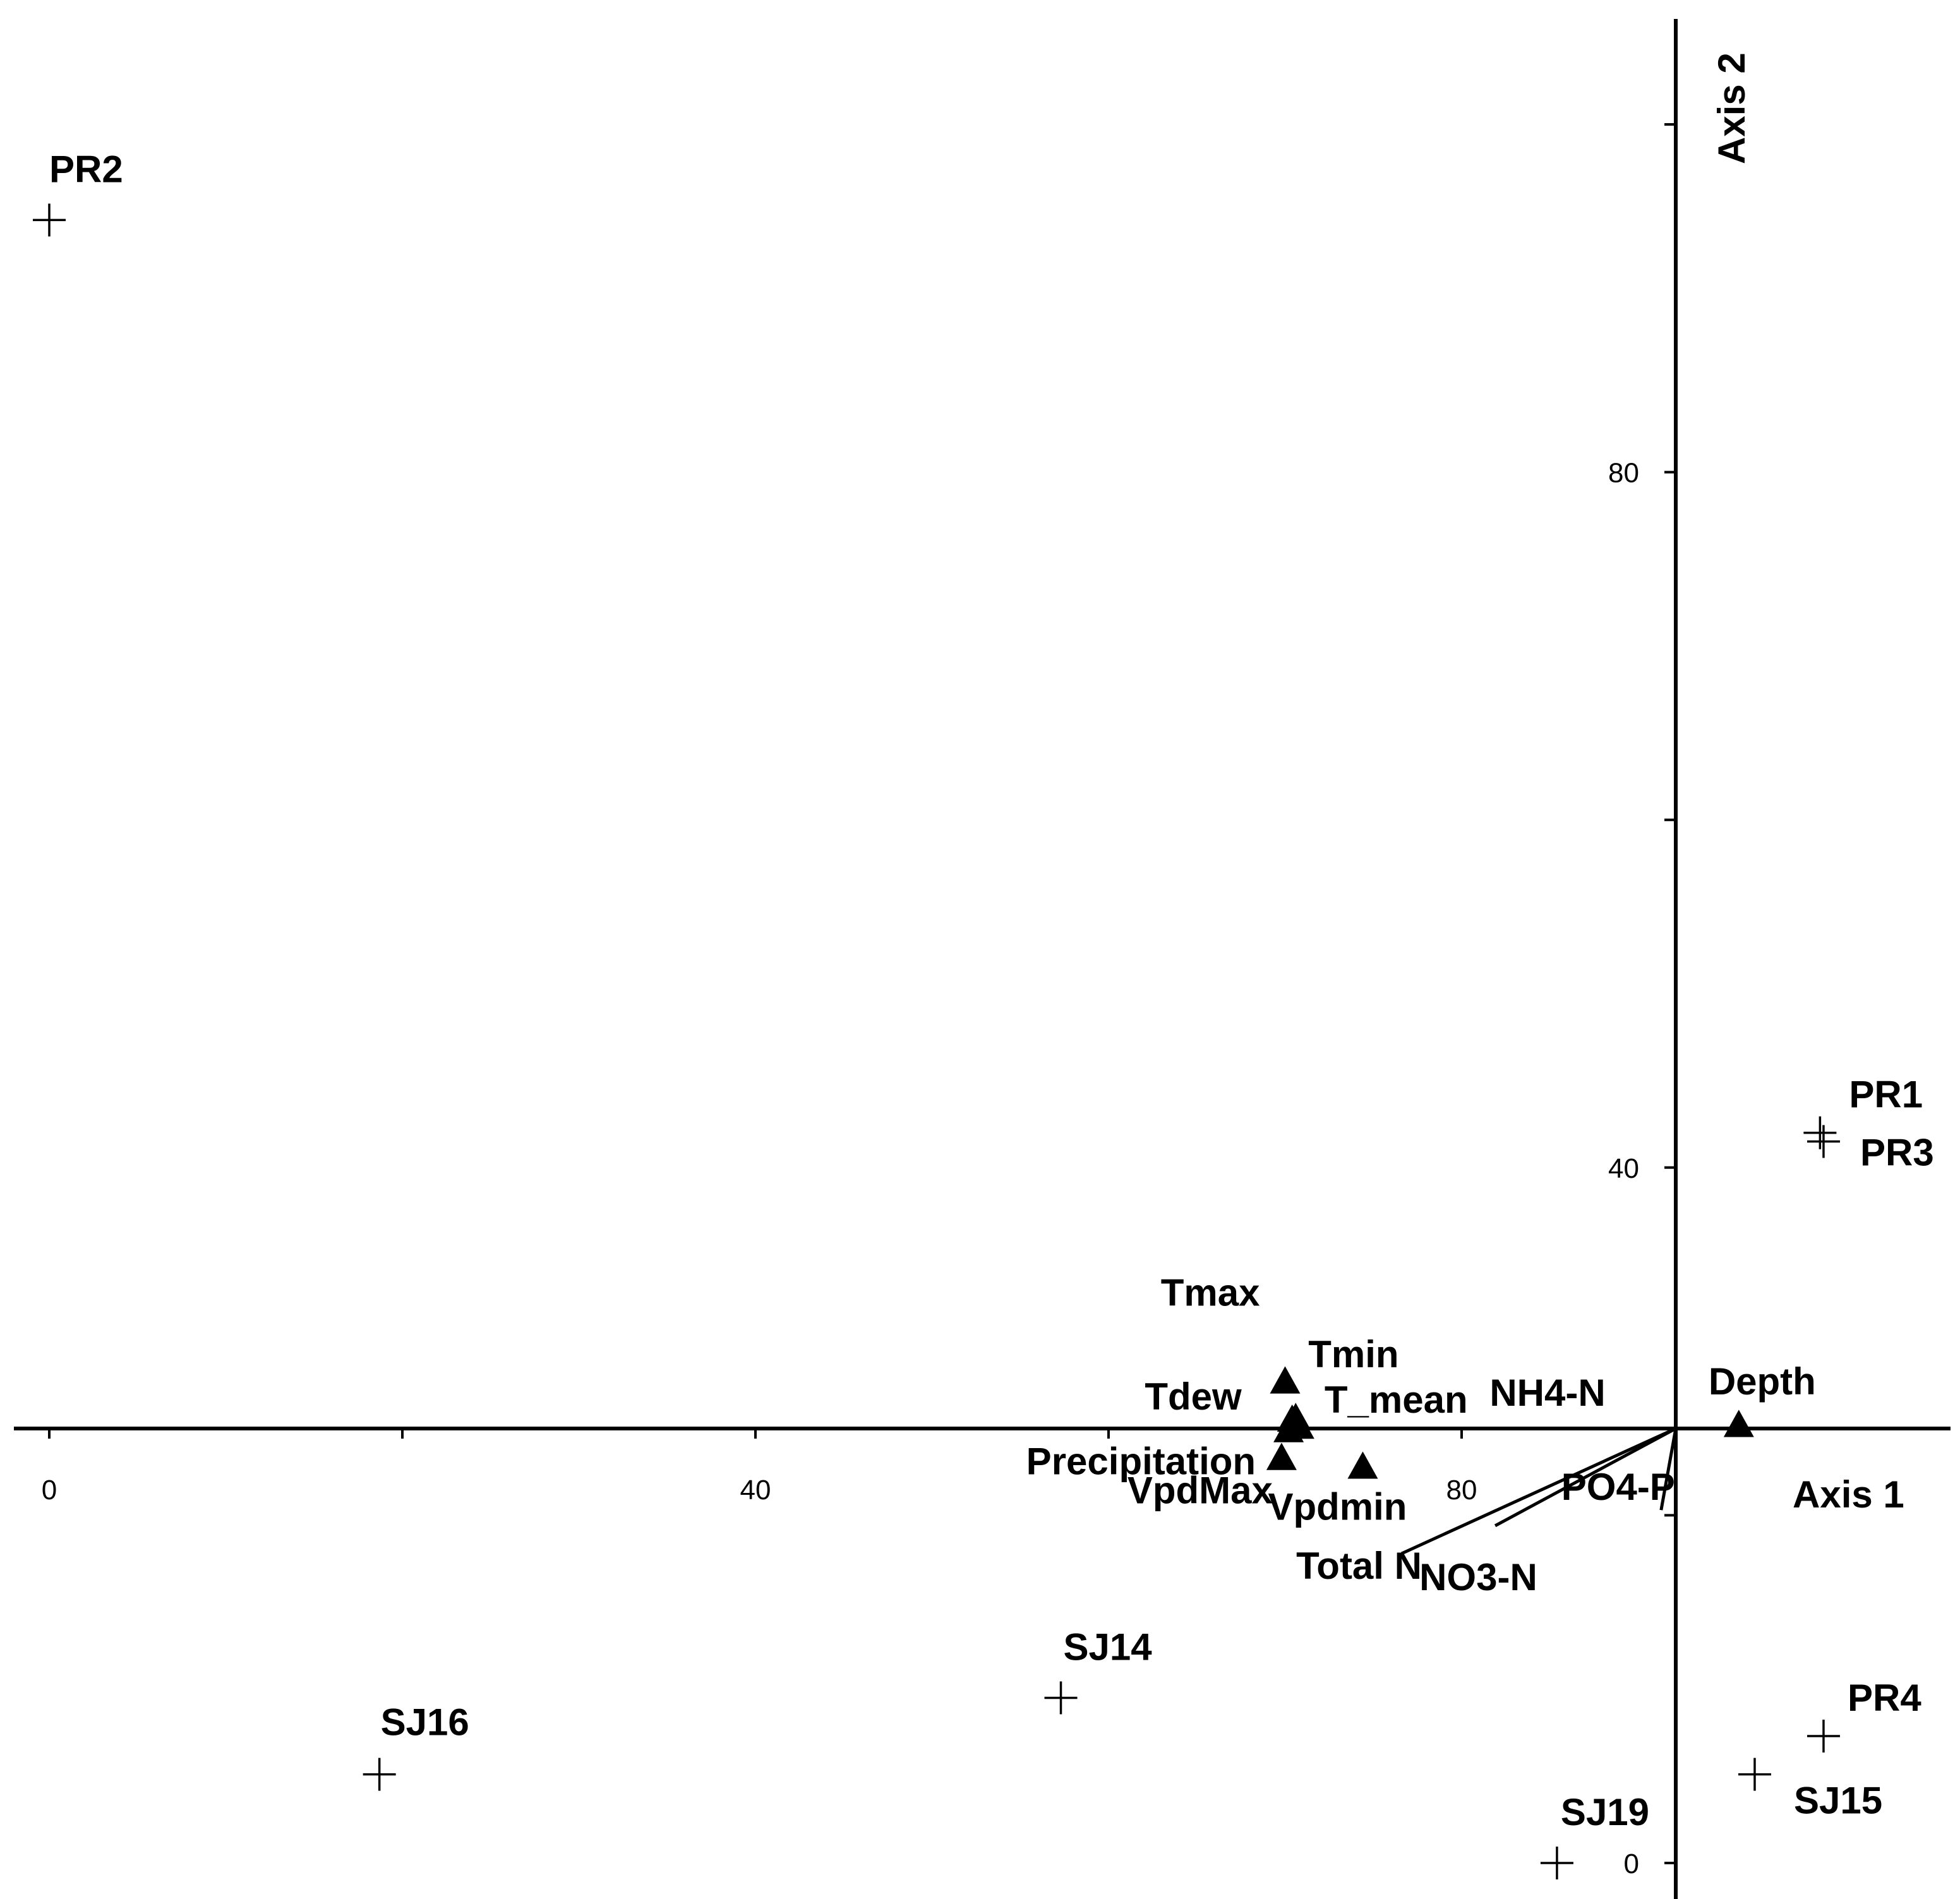  What do you see at coordinates (1353, 1354) in the screenshot?
I see `variable-label: Tmin` at bounding box center [1353, 1354].